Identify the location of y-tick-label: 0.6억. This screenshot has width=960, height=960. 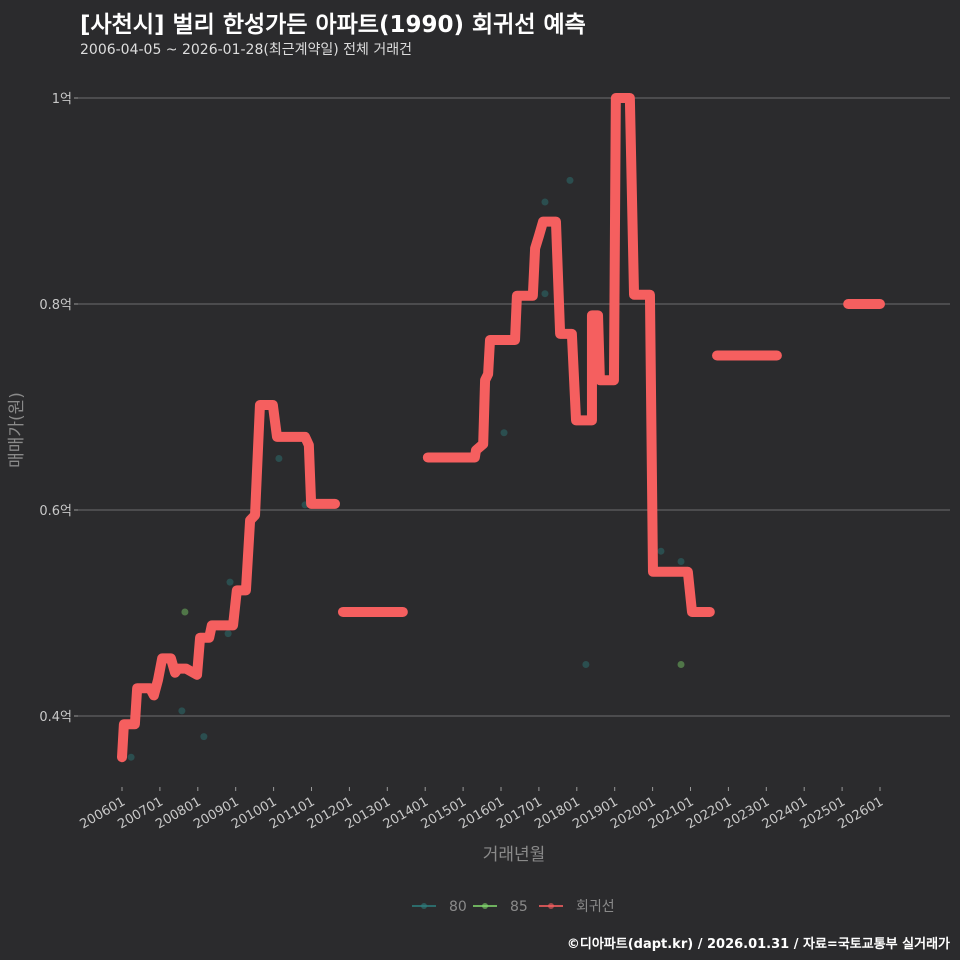
(55, 511).